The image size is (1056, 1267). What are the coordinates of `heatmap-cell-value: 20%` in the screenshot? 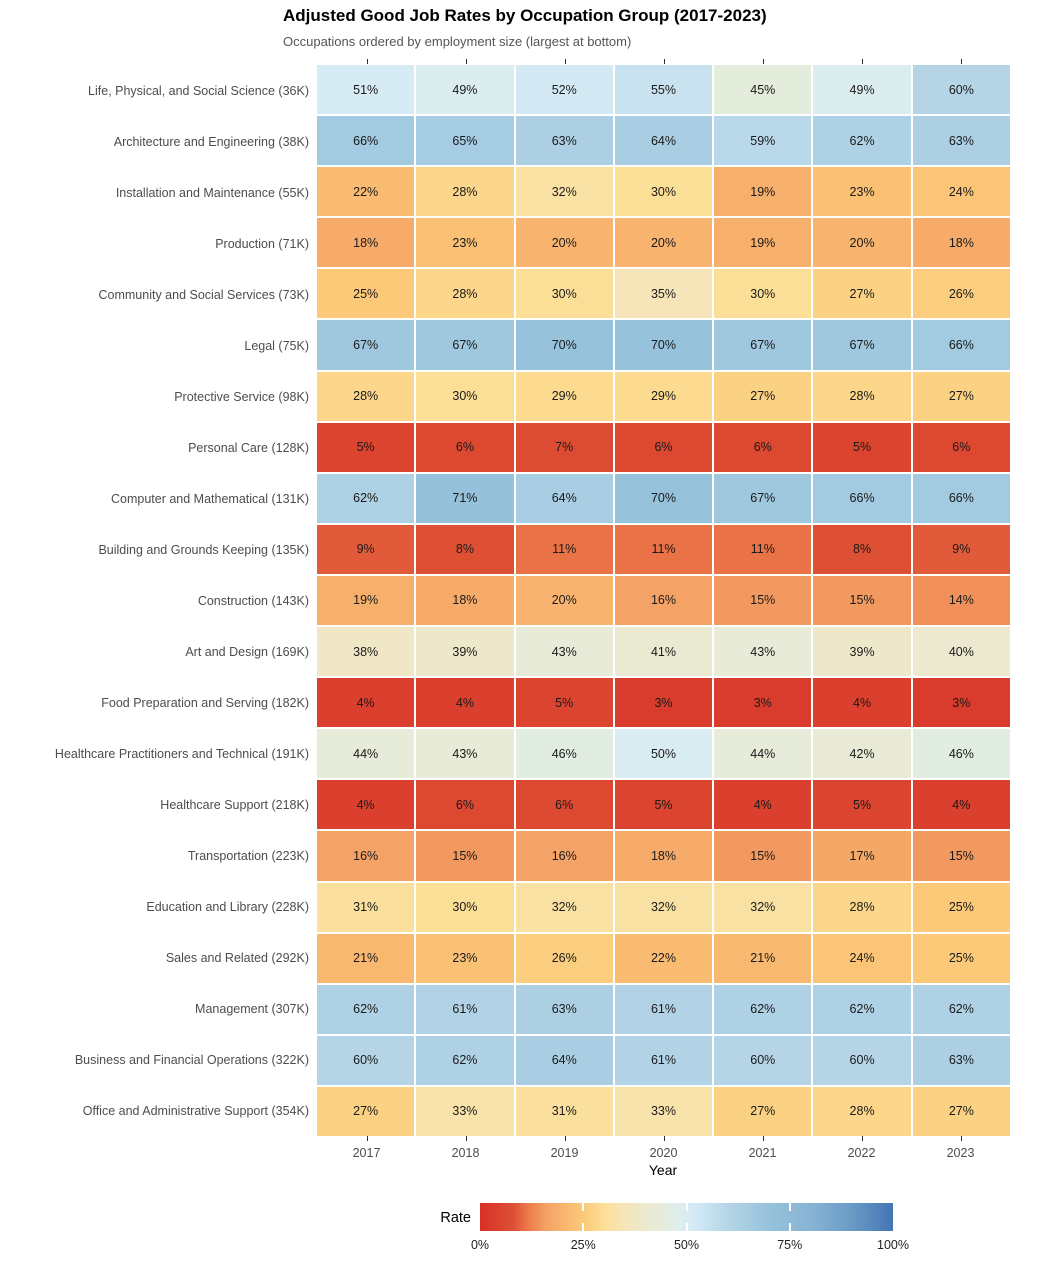 It's located at (862, 242).